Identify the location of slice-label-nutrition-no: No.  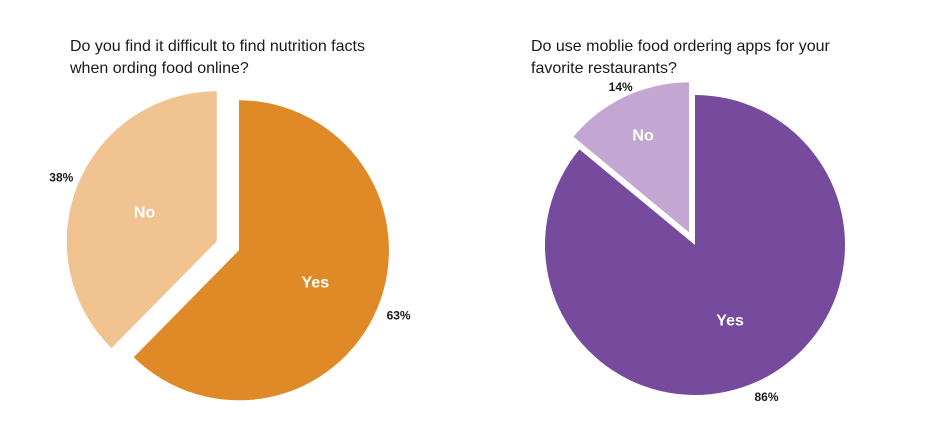
(145, 213).